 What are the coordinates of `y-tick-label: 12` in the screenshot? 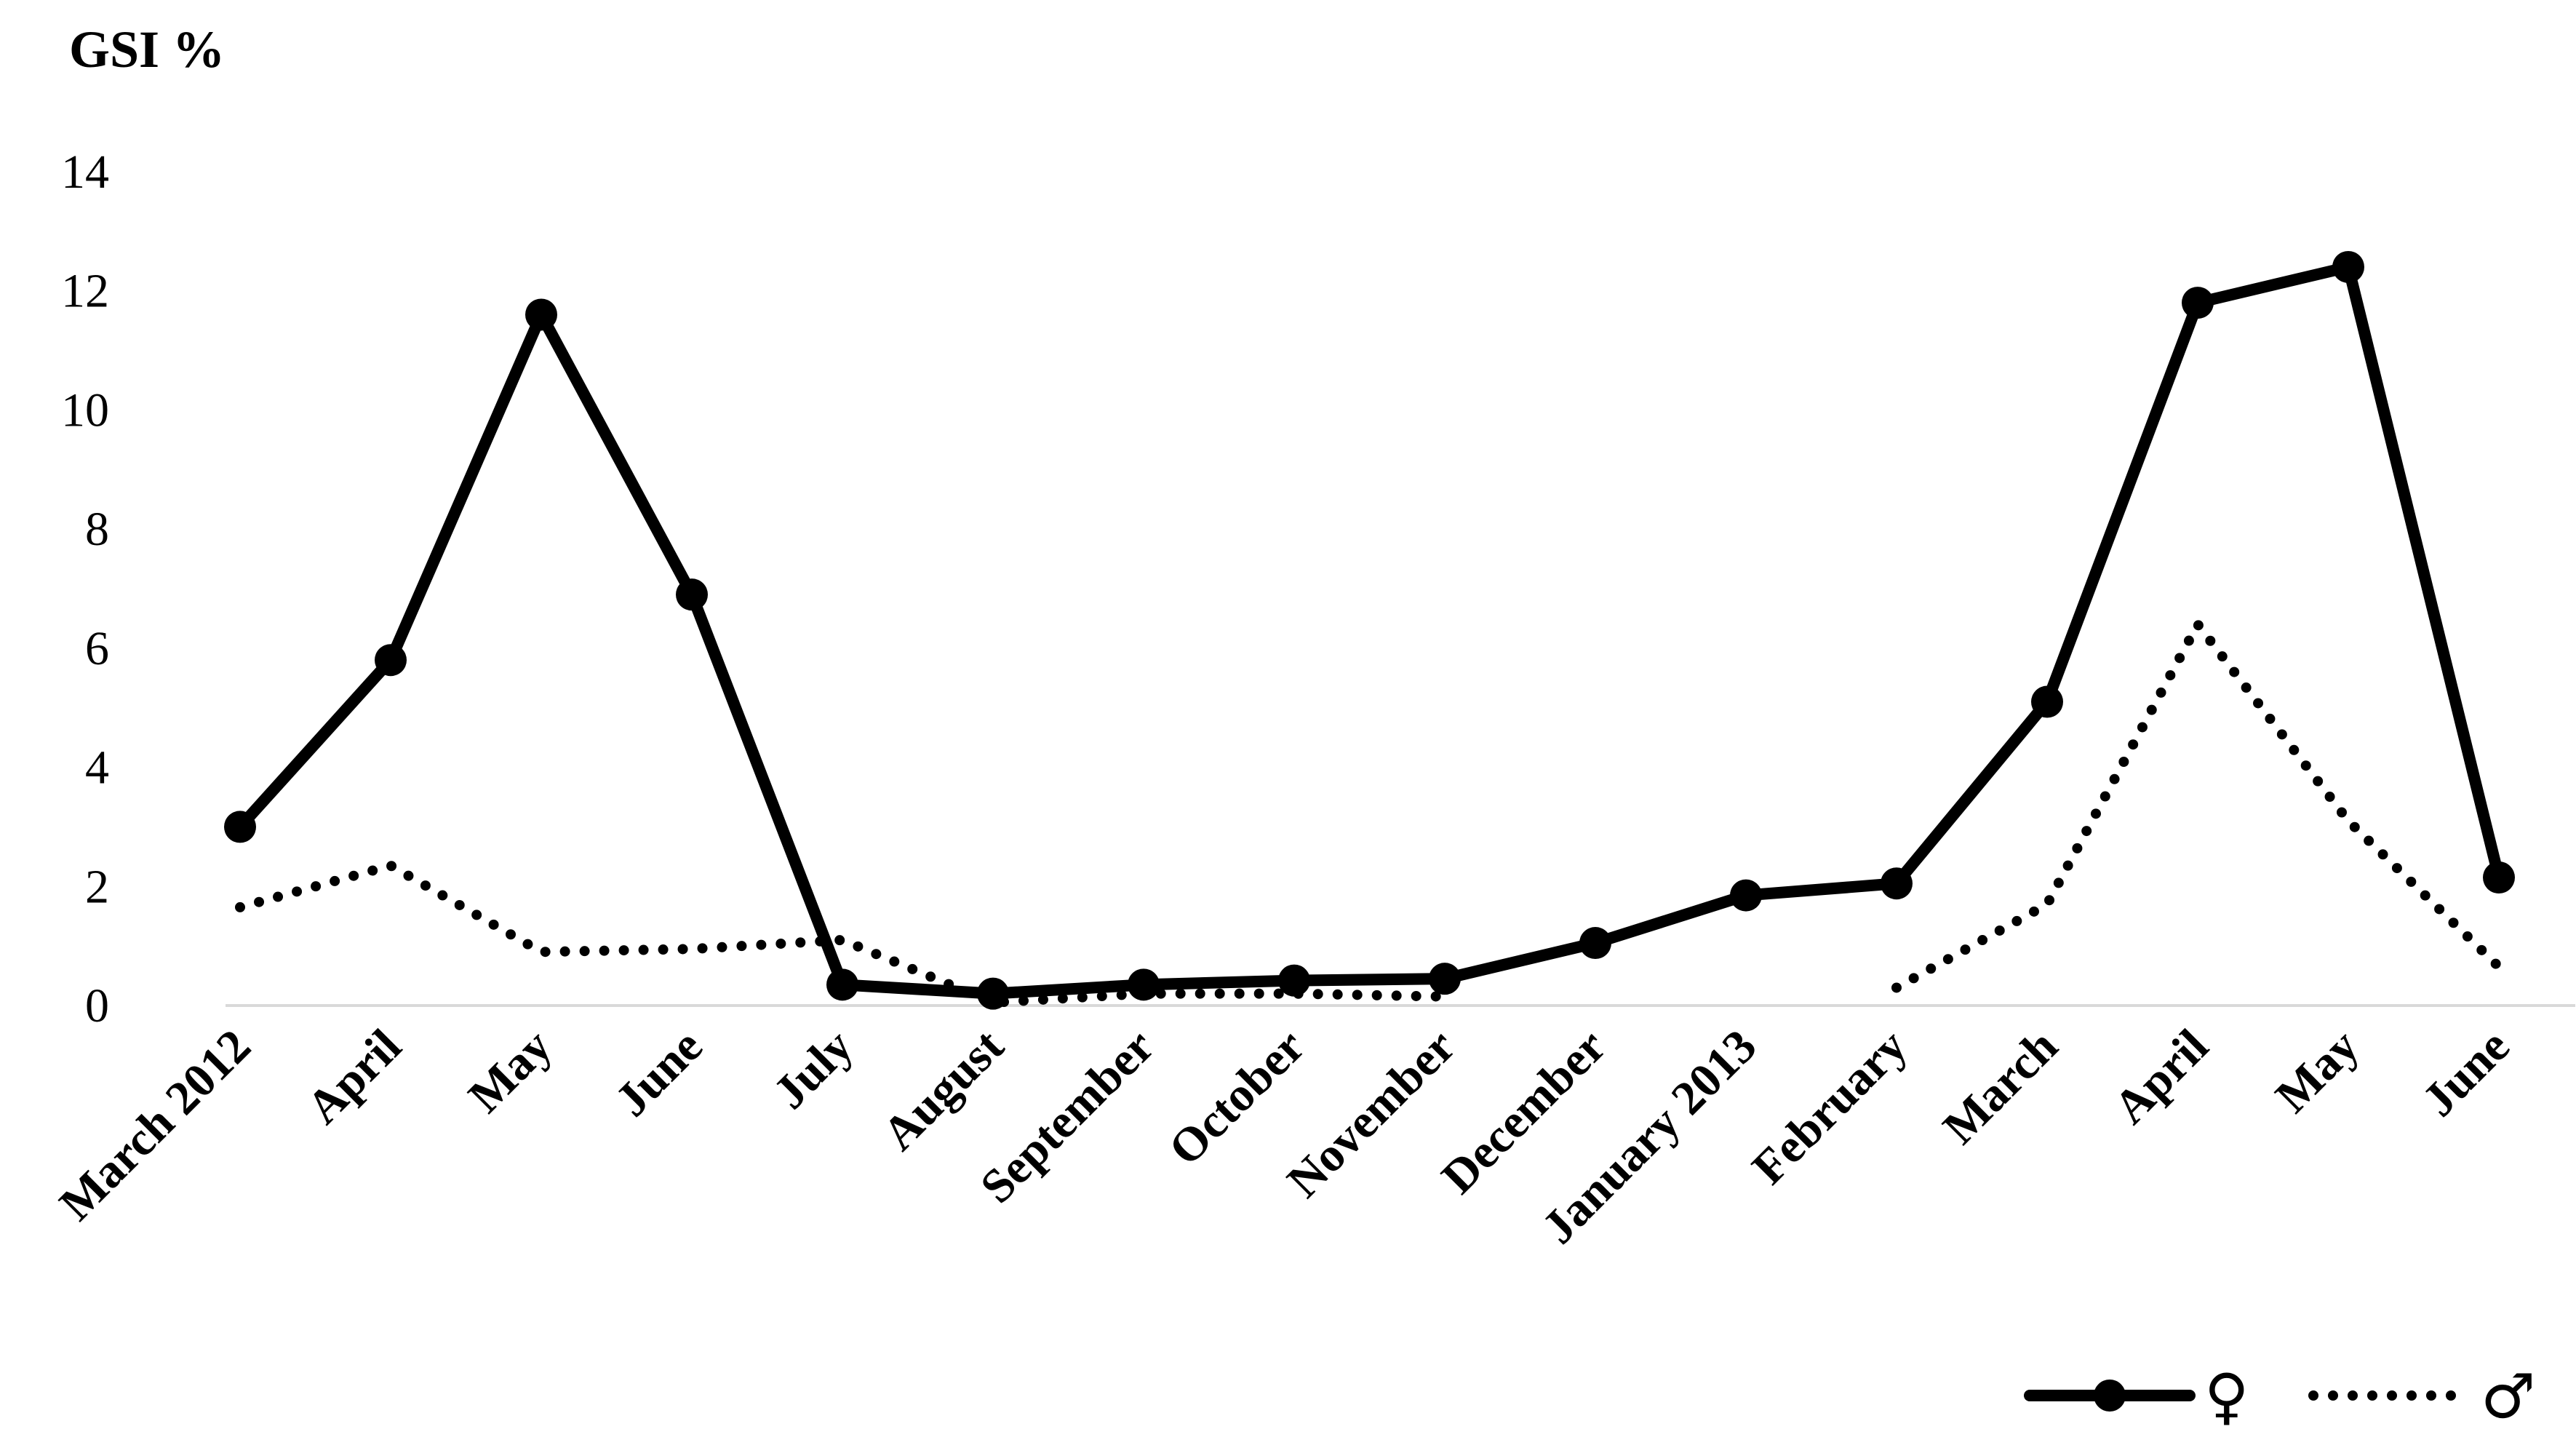 It's located at (85, 291).